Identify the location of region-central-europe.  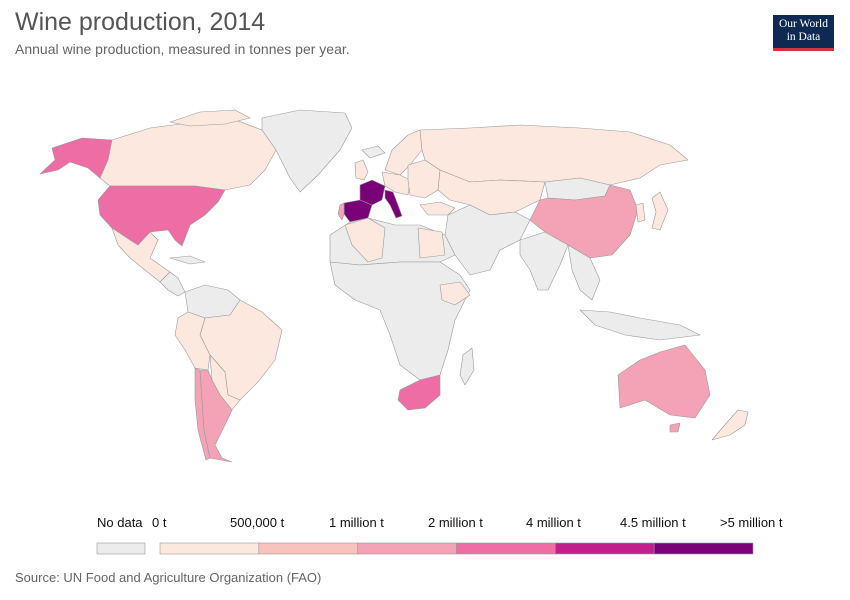
(396, 183).